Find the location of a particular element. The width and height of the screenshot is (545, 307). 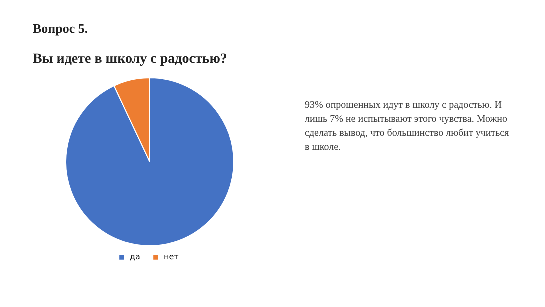

legend-label: нет is located at coordinates (172, 257).